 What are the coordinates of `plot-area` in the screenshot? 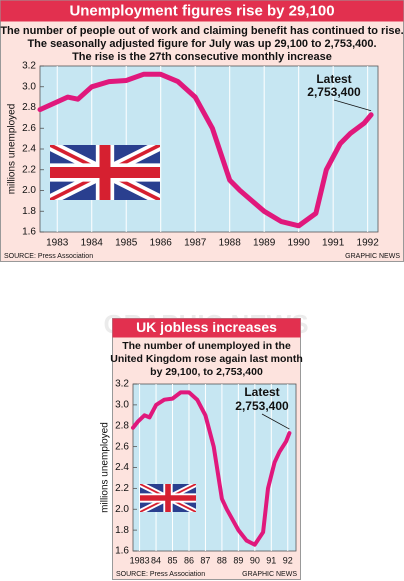 It's located at (214, 467).